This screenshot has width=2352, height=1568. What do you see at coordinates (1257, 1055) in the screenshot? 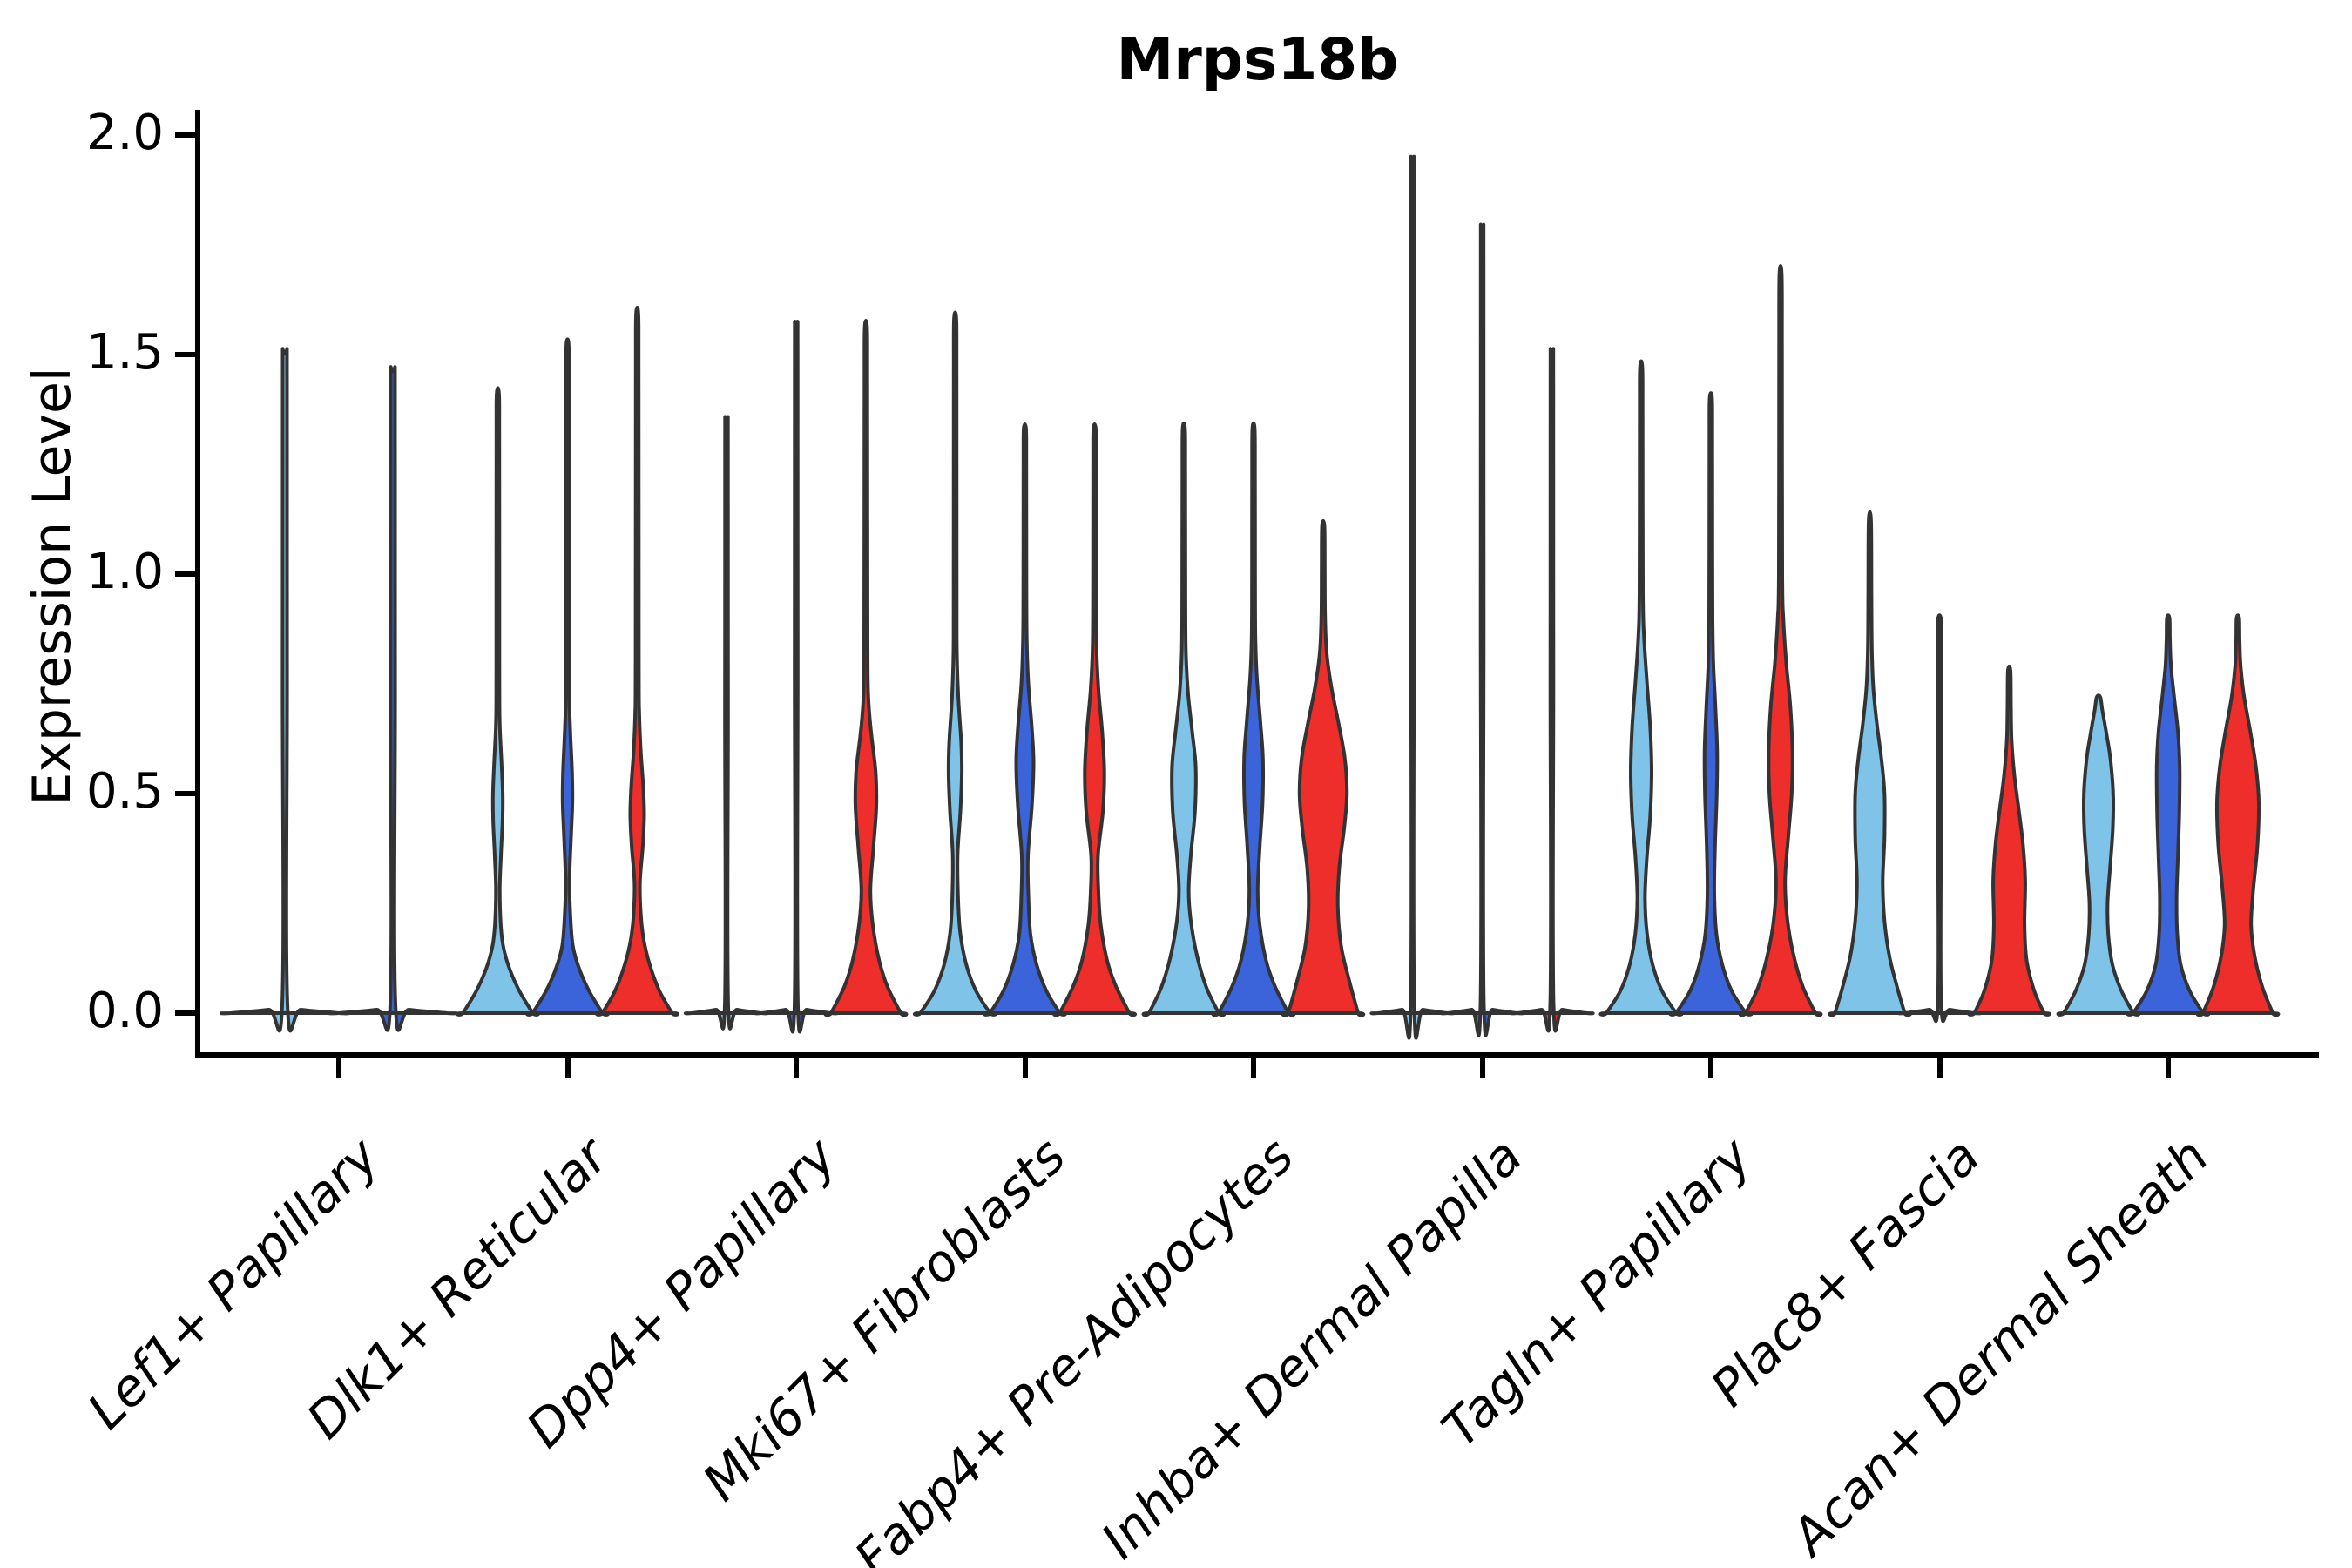
I see `x-axis-spine` at bounding box center [1257, 1055].